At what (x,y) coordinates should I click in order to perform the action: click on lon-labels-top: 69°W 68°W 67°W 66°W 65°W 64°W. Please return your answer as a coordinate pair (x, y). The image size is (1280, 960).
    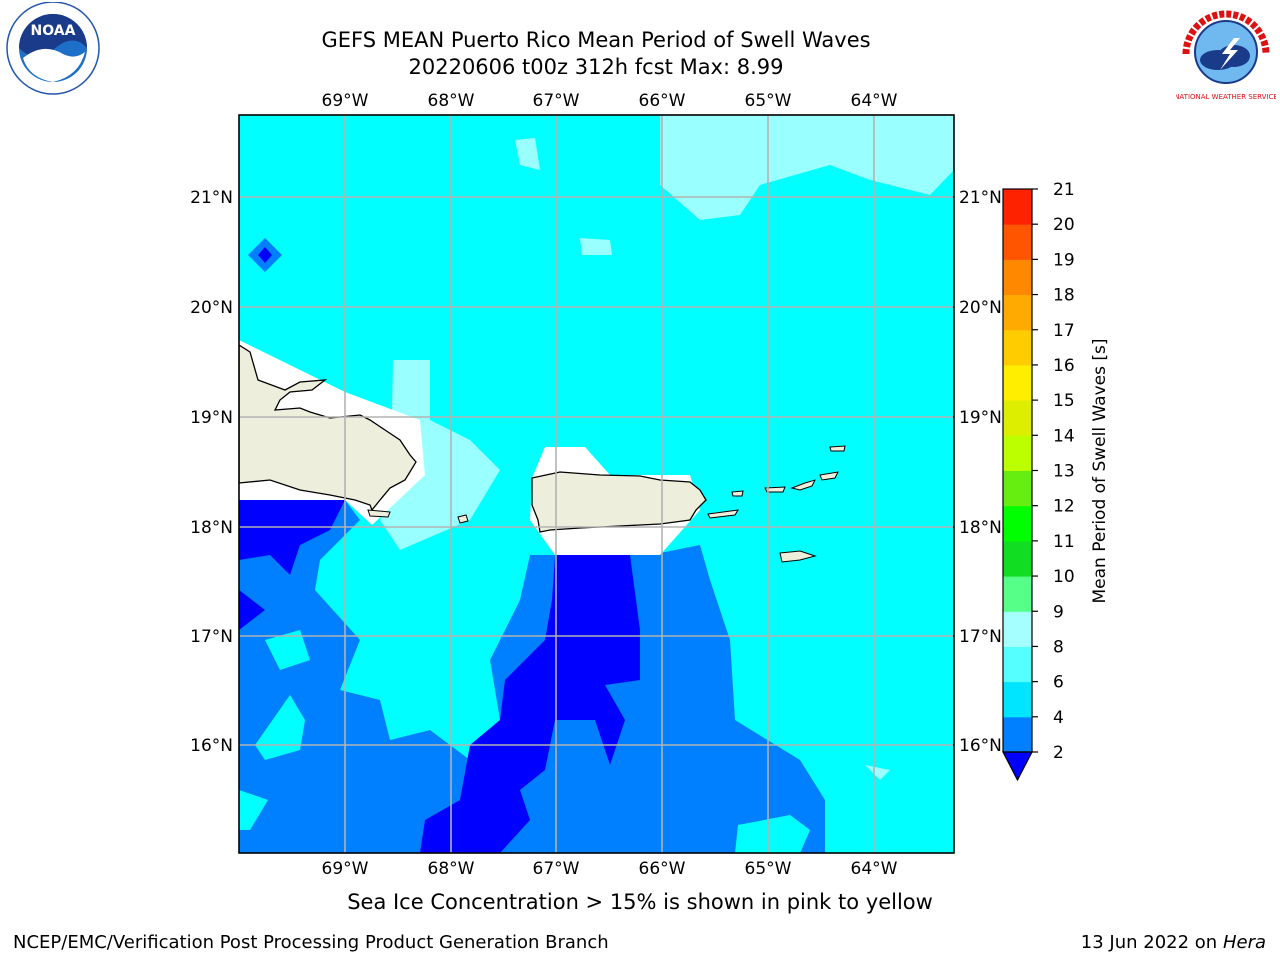
    Looking at the image, I should click on (610, 101).